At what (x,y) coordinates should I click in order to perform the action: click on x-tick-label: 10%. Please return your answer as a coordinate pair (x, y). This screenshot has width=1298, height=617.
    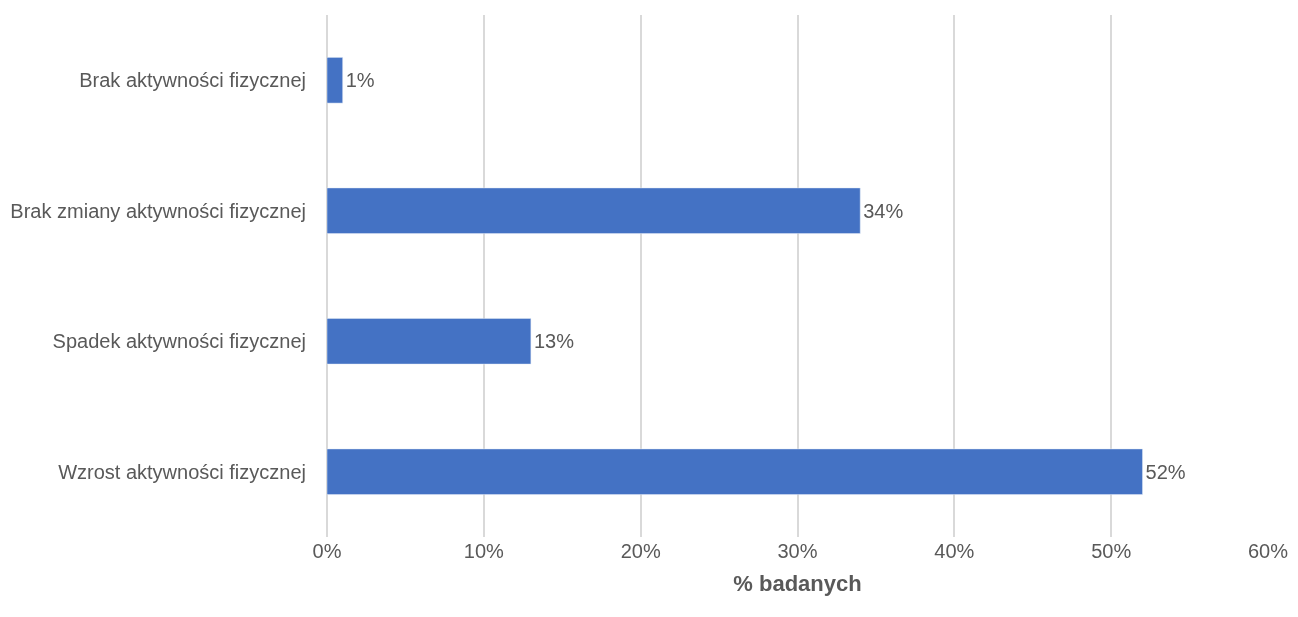
    Looking at the image, I should click on (484, 551).